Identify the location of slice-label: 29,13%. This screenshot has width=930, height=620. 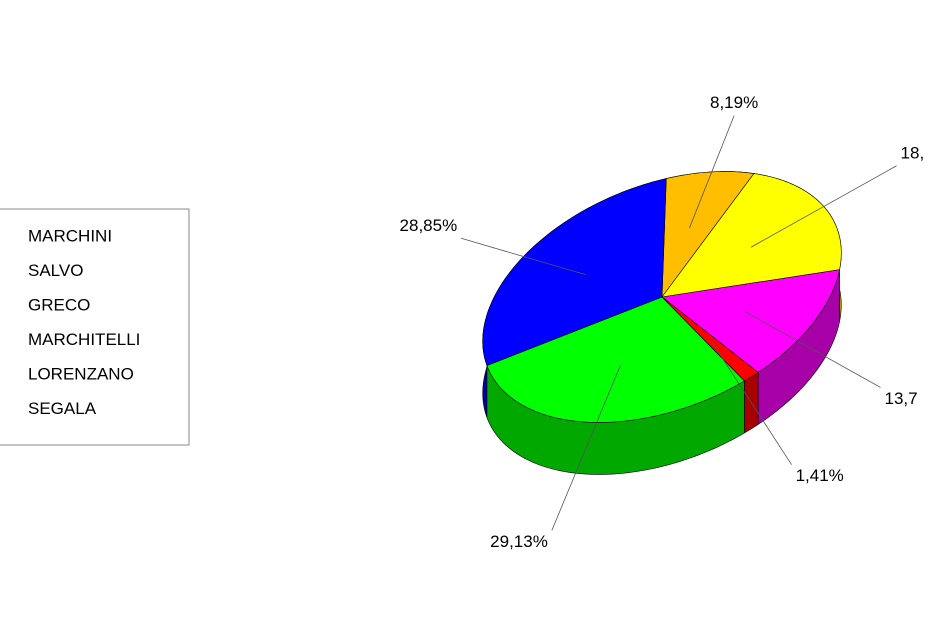
(519, 541).